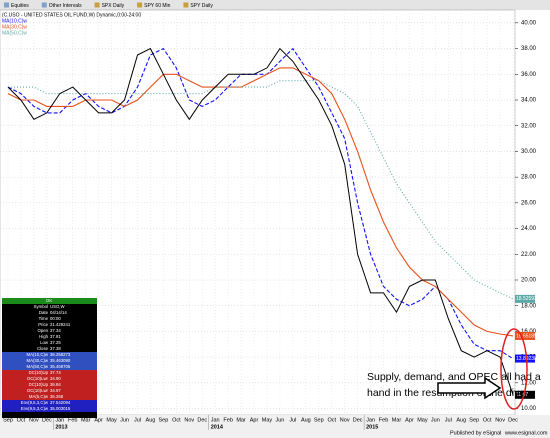 The height and width of the screenshot is (438, 550). I want to click on data-window-key: MA(10,C)w, so click(38, 354).